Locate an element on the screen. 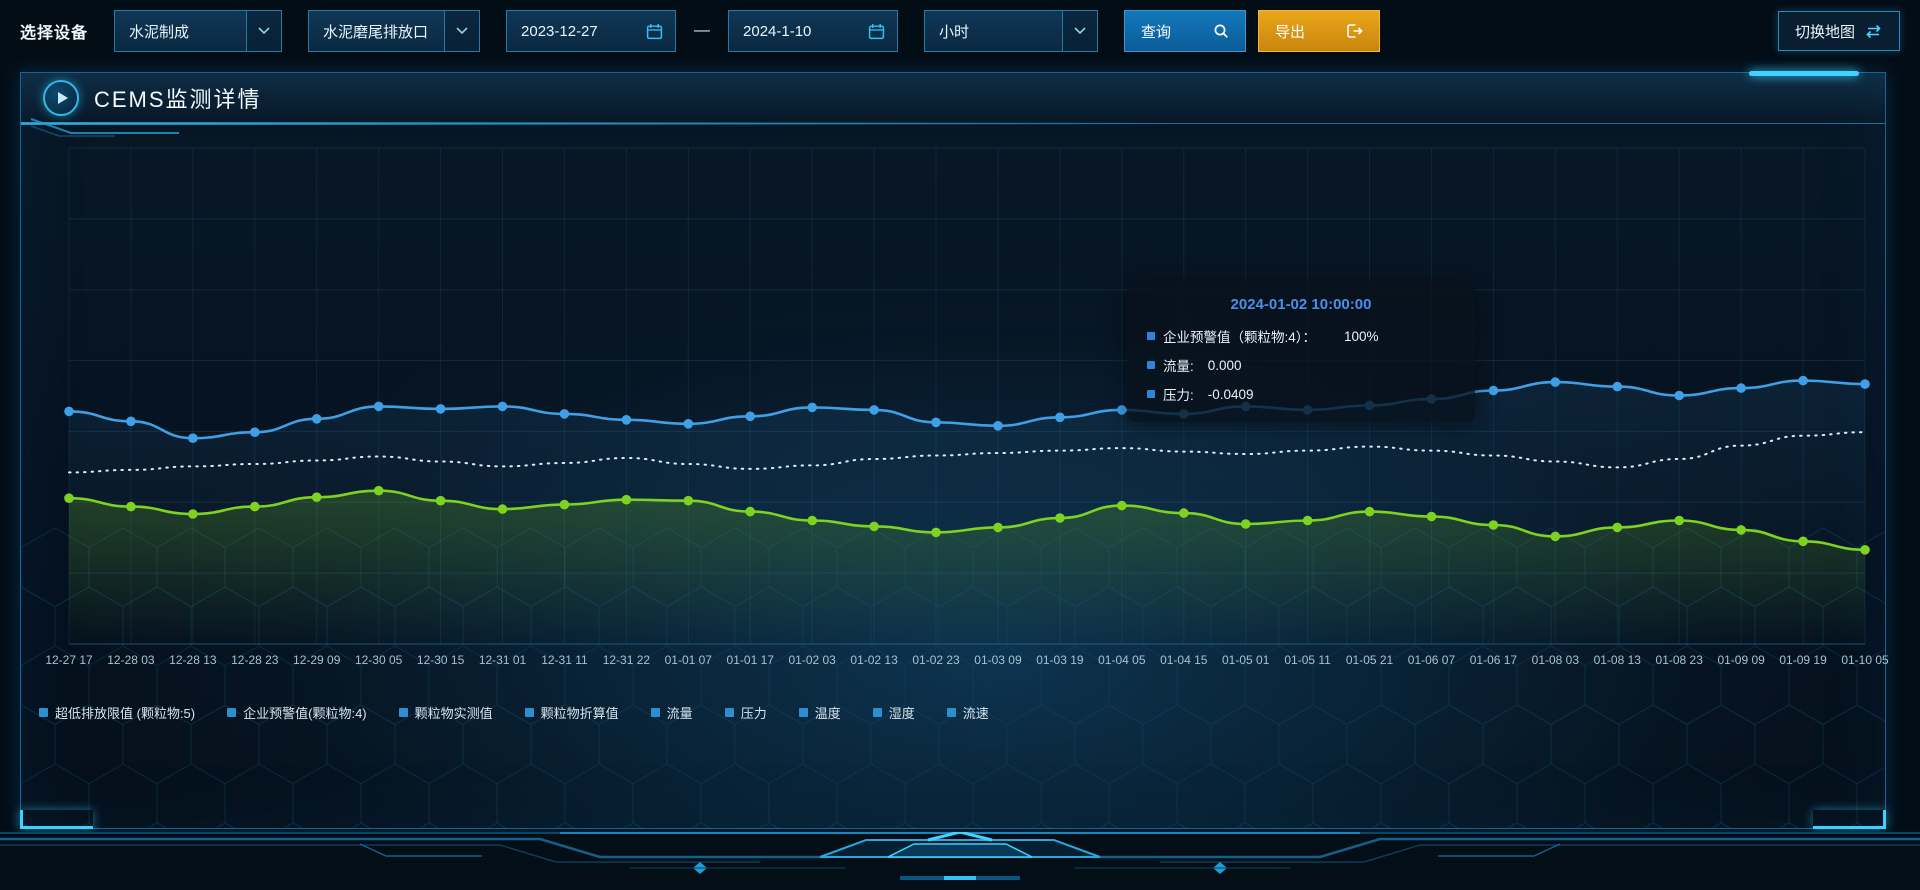 The width and height of the screenshot is (1920, 890). toolbar: 选择设备 水泥制成 水泥磨尾排放口 2023-12-27 — 2024-1-10 is located at coordinates (960, 31).